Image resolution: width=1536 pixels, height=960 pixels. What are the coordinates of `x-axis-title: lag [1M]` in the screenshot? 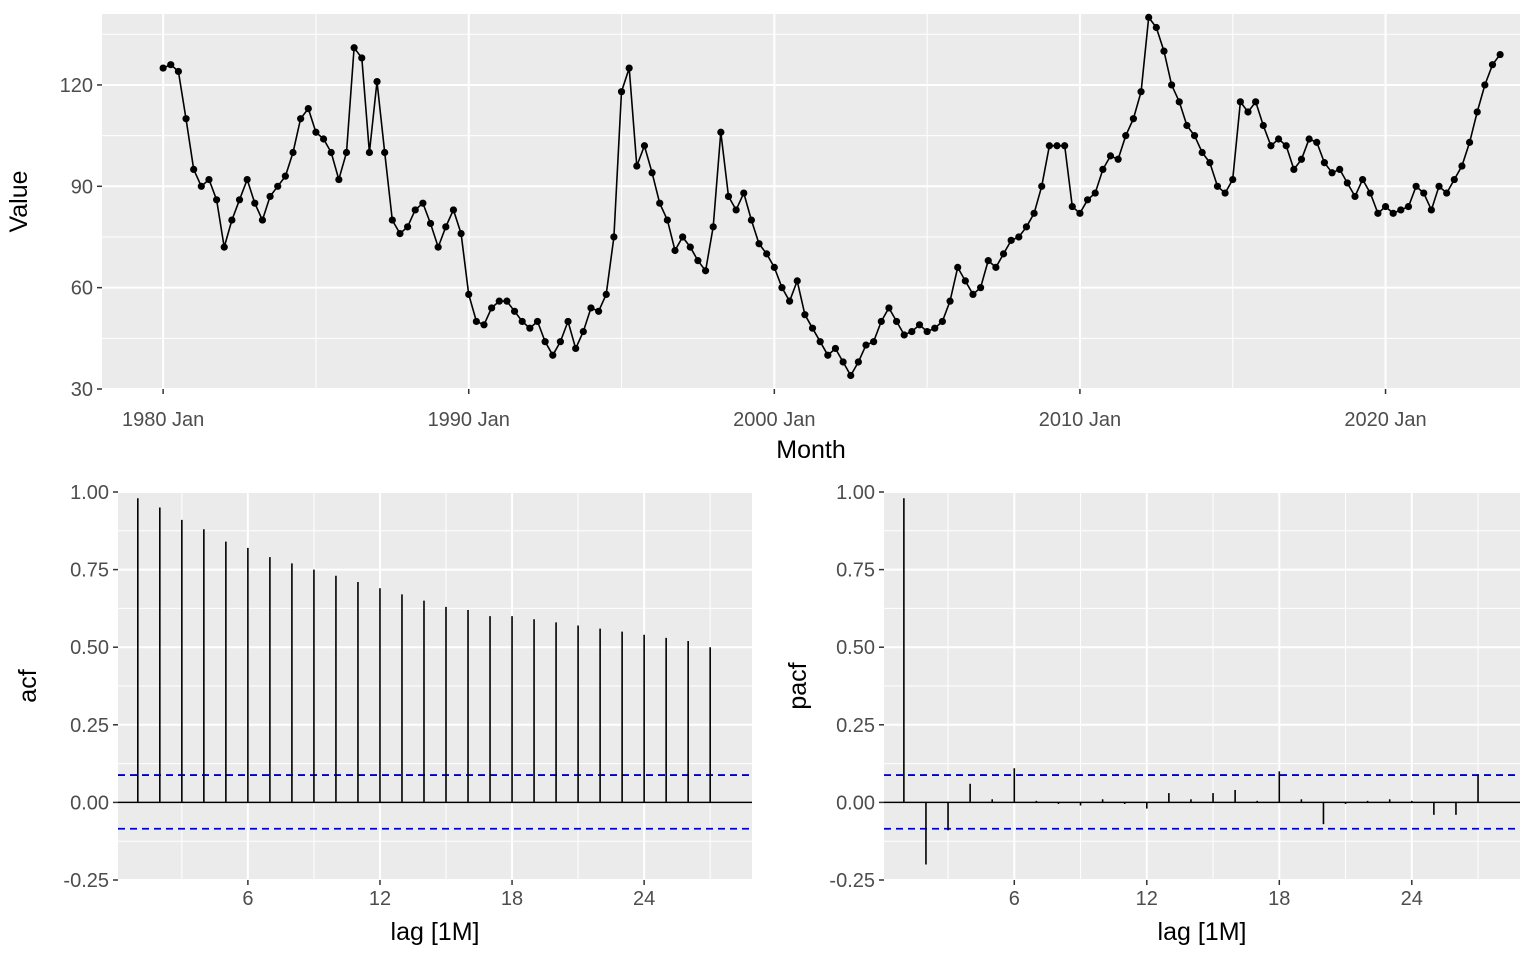 It's located at (1202, 932).